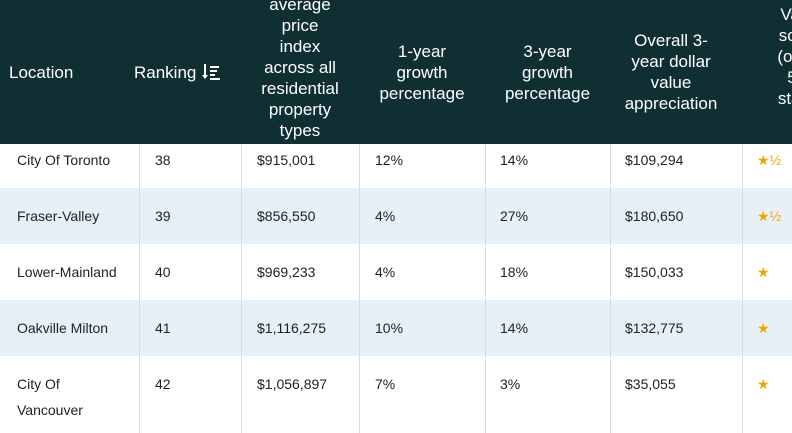 The width and height of the screenshot is (792, 433). Describe the element at coordinates (163, 160) in the screenshot. I see `cell-ranking: 38` at that location.